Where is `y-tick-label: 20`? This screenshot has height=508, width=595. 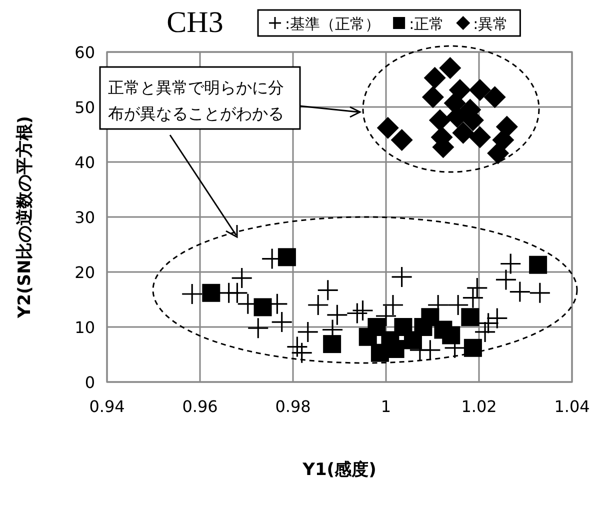
y-tick-label: 20 is located at coordinates (84, 272).